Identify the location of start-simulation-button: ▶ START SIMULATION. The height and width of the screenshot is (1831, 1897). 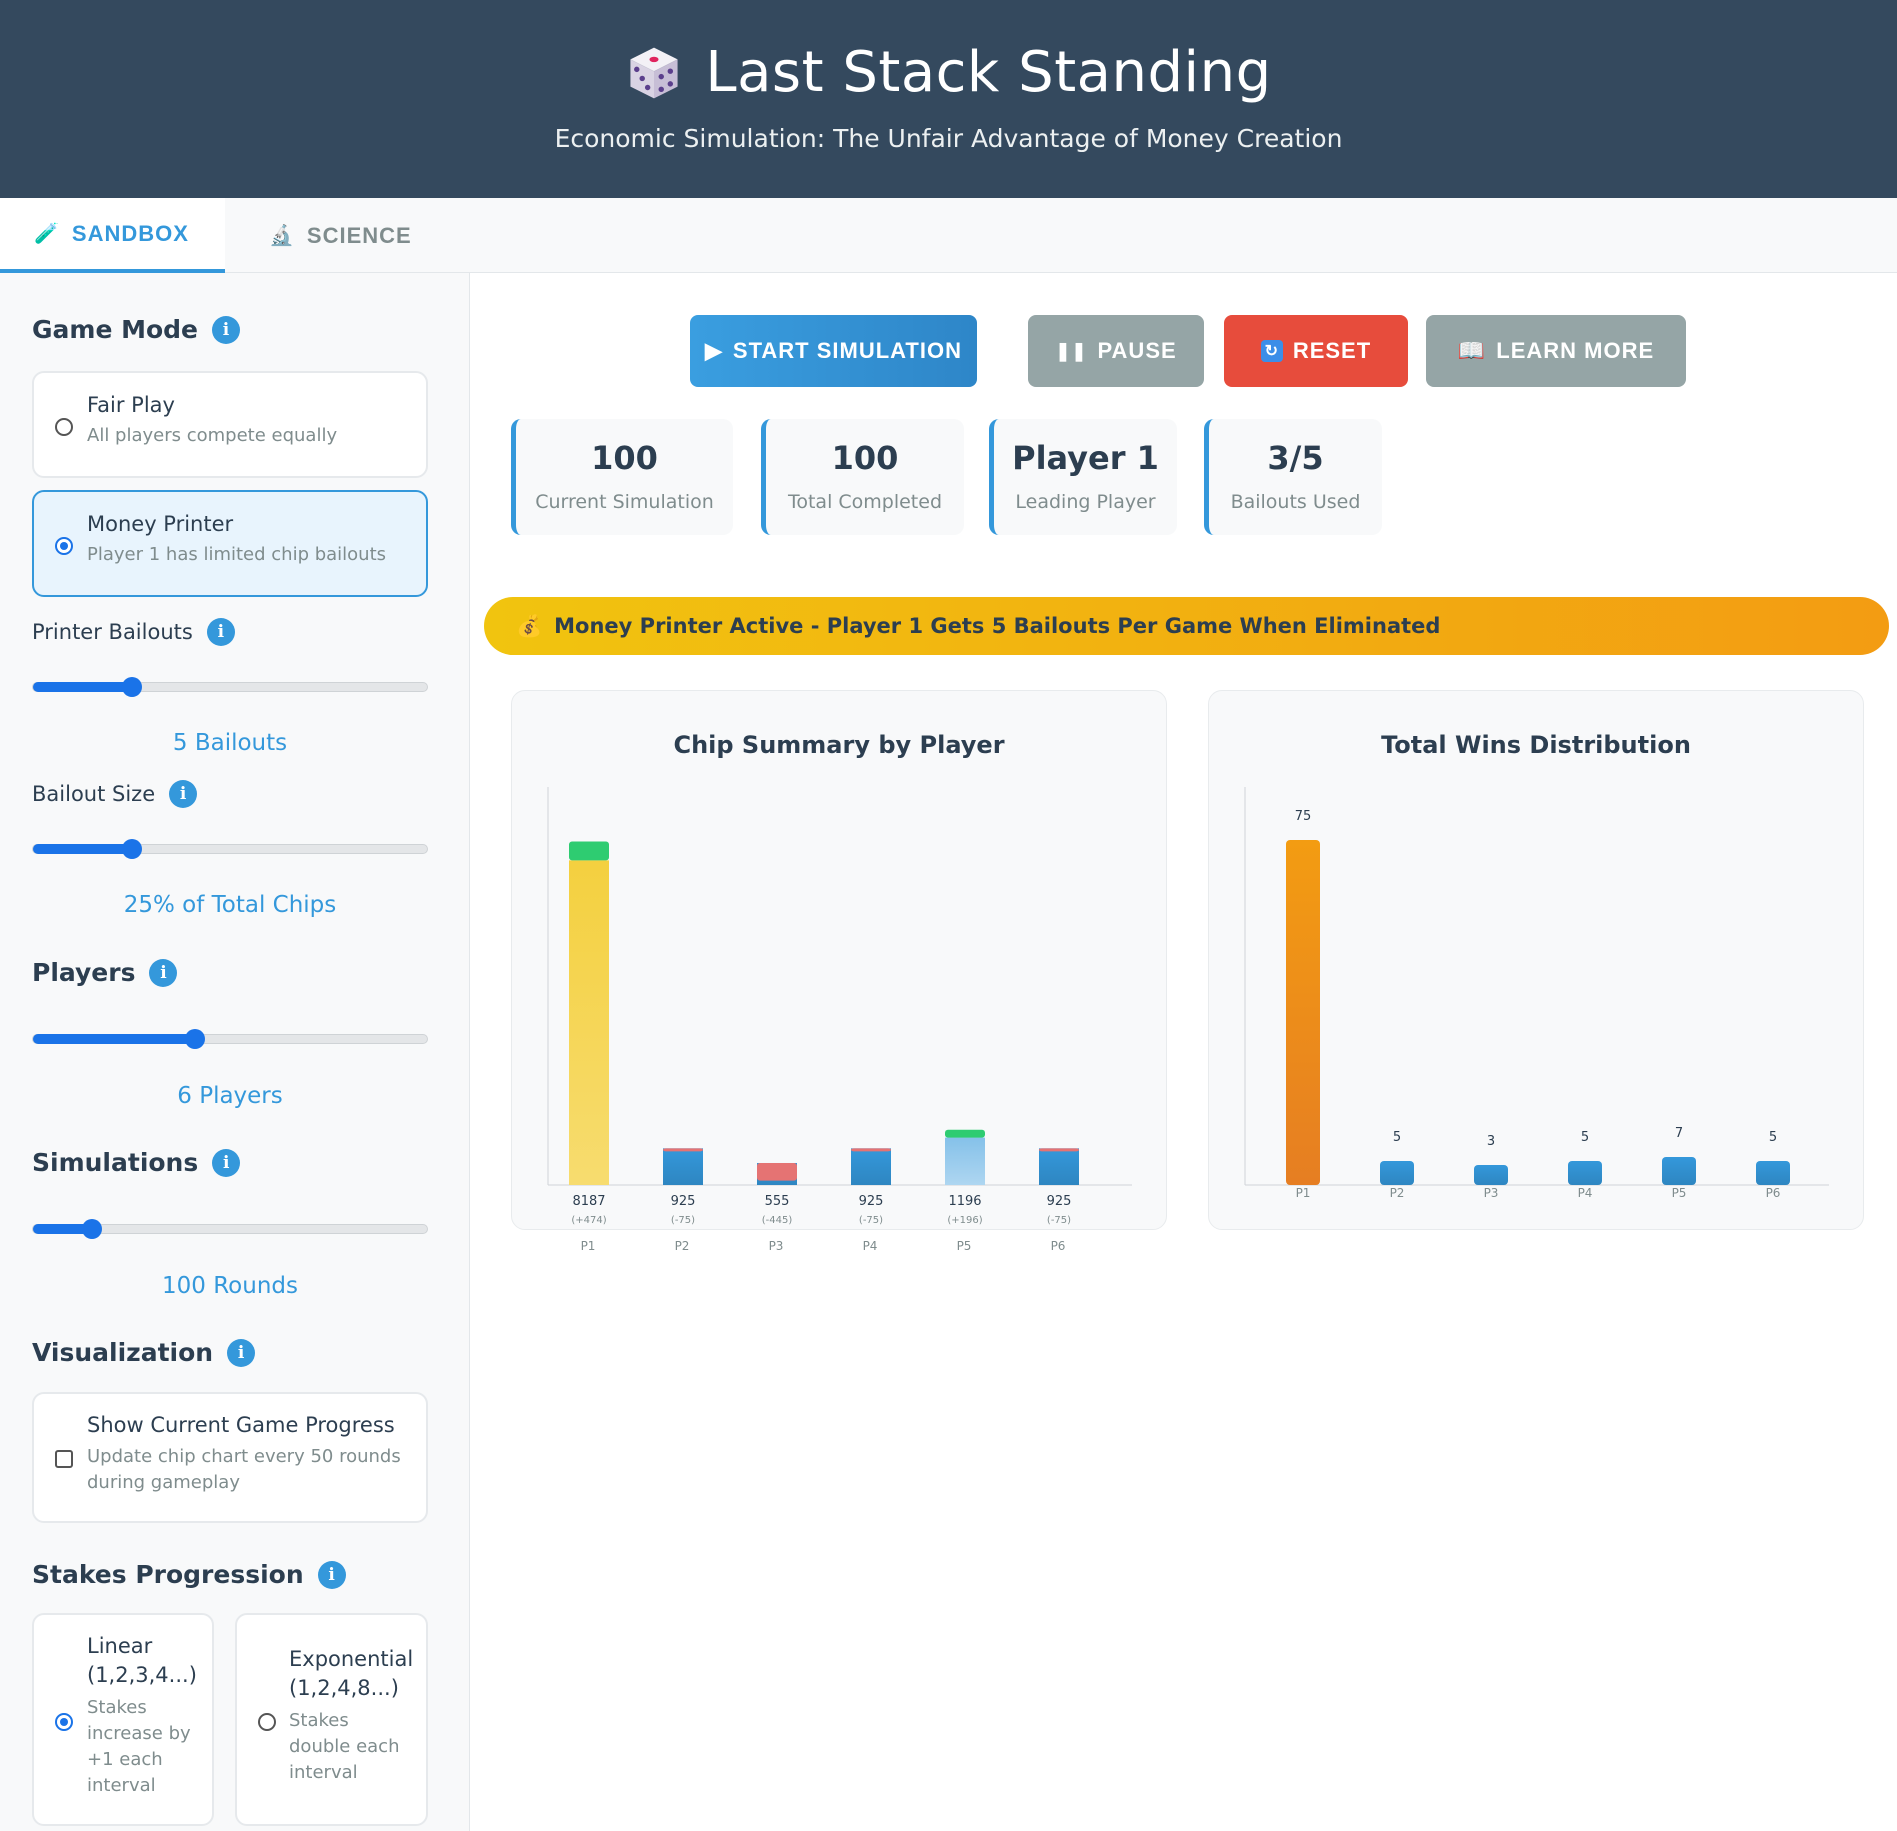
(833, 351).